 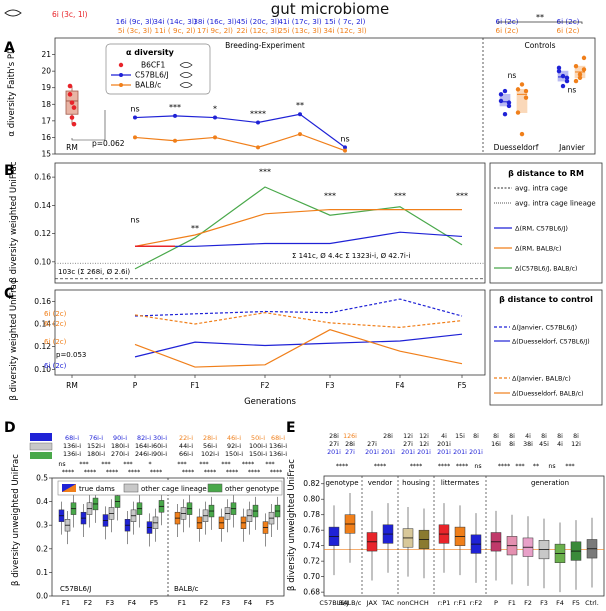 I want to click on d-count-1: 22i-i, so click(x=186, y=438).